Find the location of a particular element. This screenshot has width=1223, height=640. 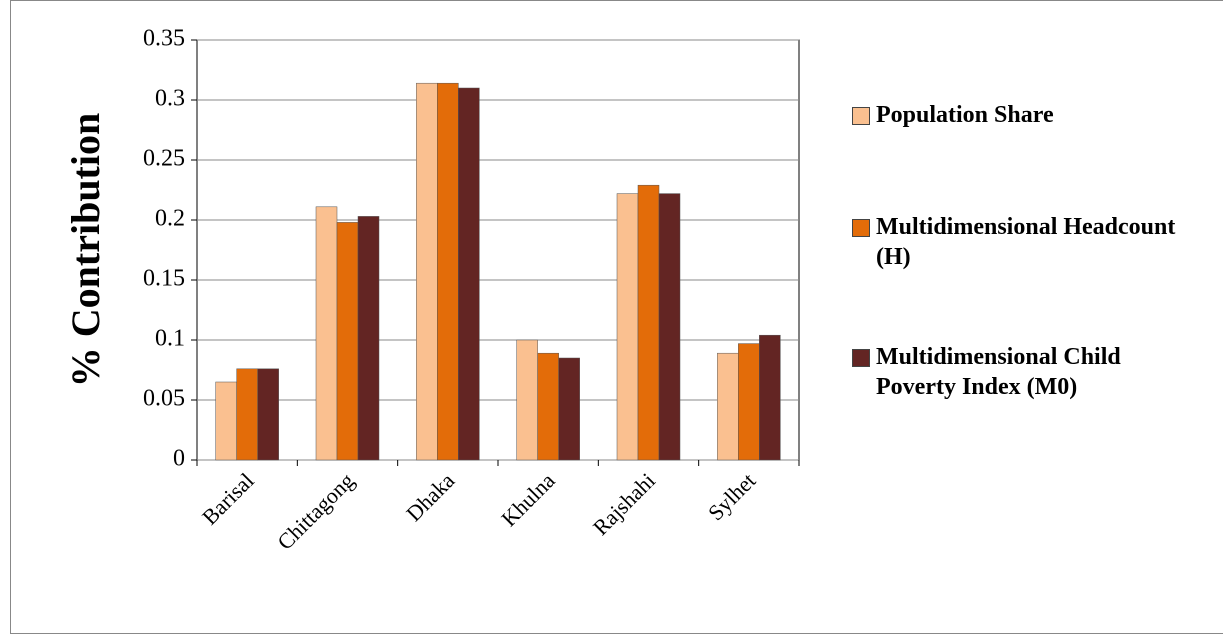

legend-label: Population Share is located at coordinates (965, 115).